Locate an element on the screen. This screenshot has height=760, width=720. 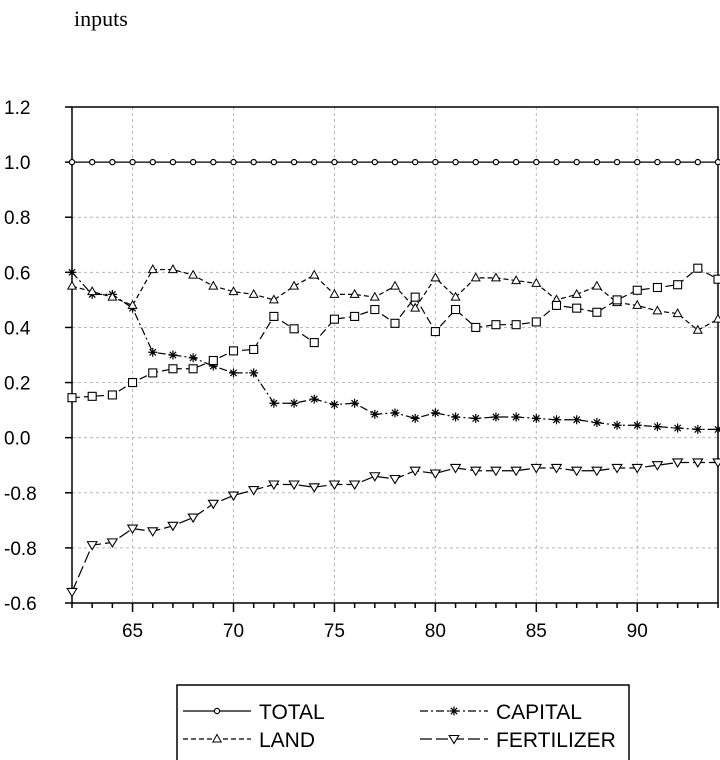
legend-label: TOTAL is located at coordinates (292, 712).